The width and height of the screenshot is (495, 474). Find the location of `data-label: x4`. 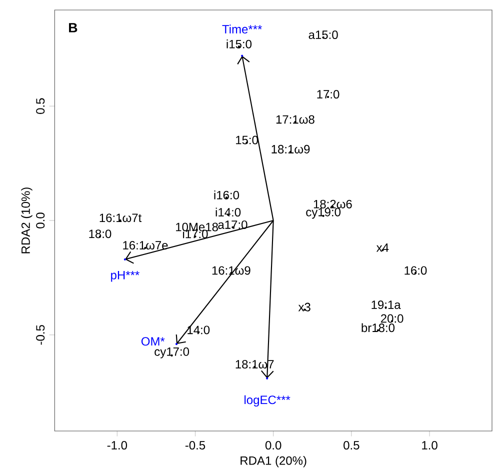

data-label: x4 is located at coordinates (382, 247).